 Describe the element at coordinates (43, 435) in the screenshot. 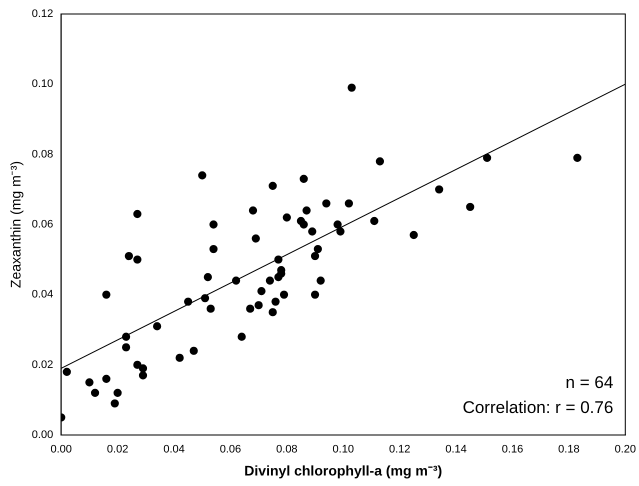

I see `y-tick-label: 0.00` at that location.